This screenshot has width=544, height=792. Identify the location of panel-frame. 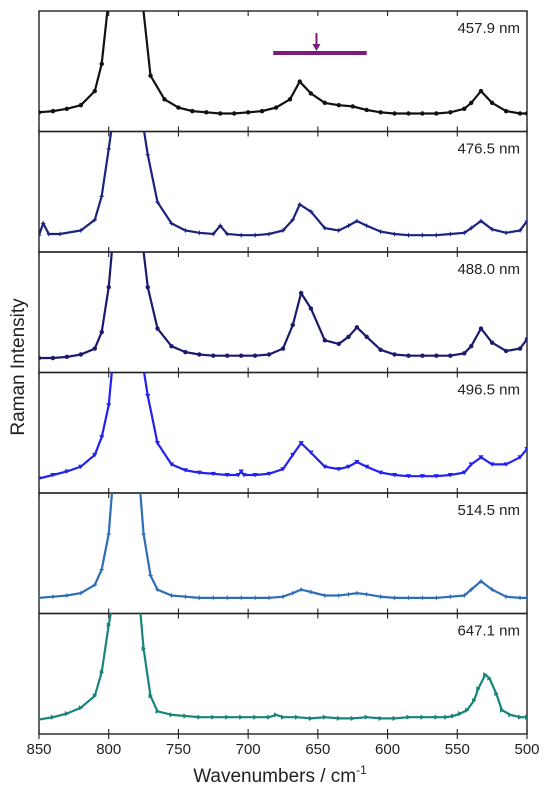
(283, 71).